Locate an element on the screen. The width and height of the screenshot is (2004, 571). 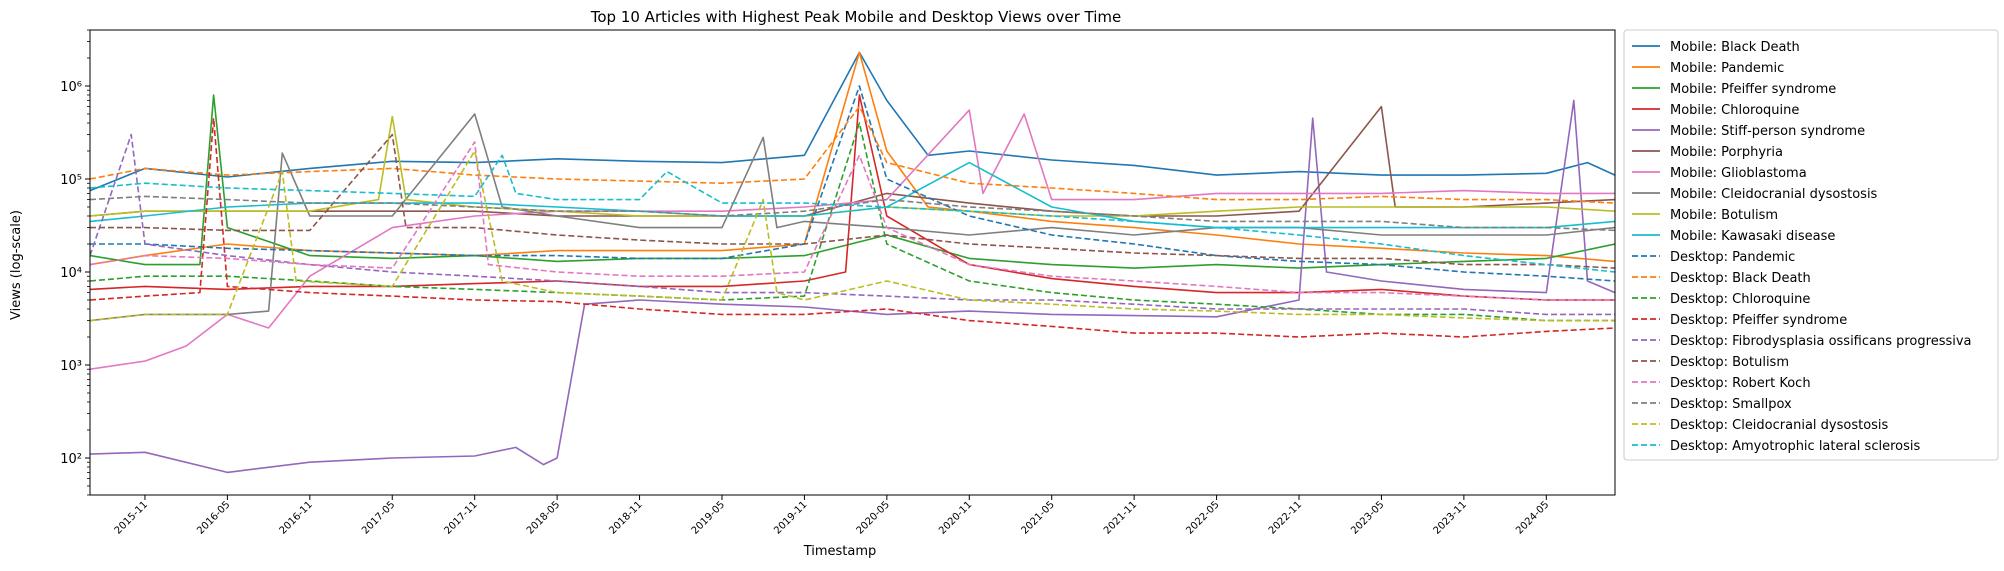
x-tick-label: 2019-05 is located at coordinates (708, 517).